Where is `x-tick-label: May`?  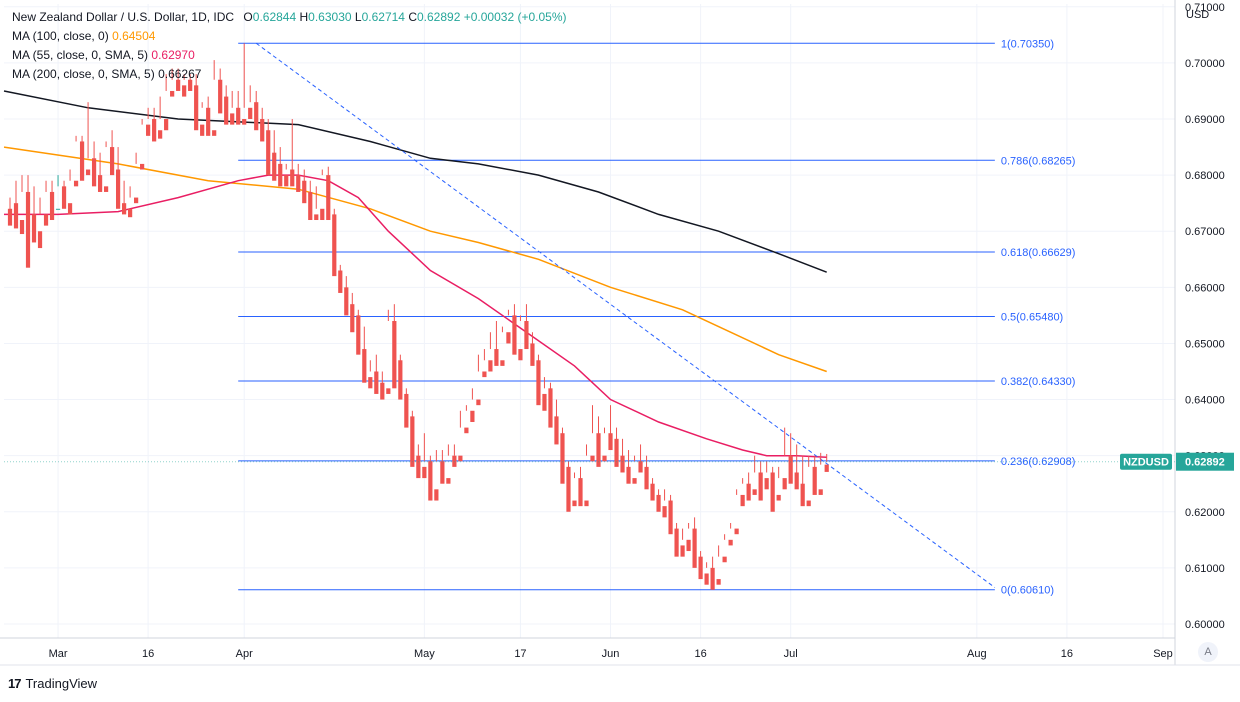 x-tick-label: May is located at coordinates (424, 654).